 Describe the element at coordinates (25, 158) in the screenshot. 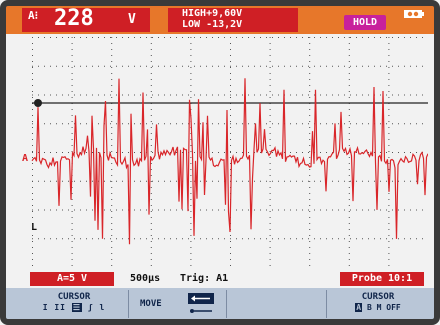

I see `channel-marker: A` at that location.